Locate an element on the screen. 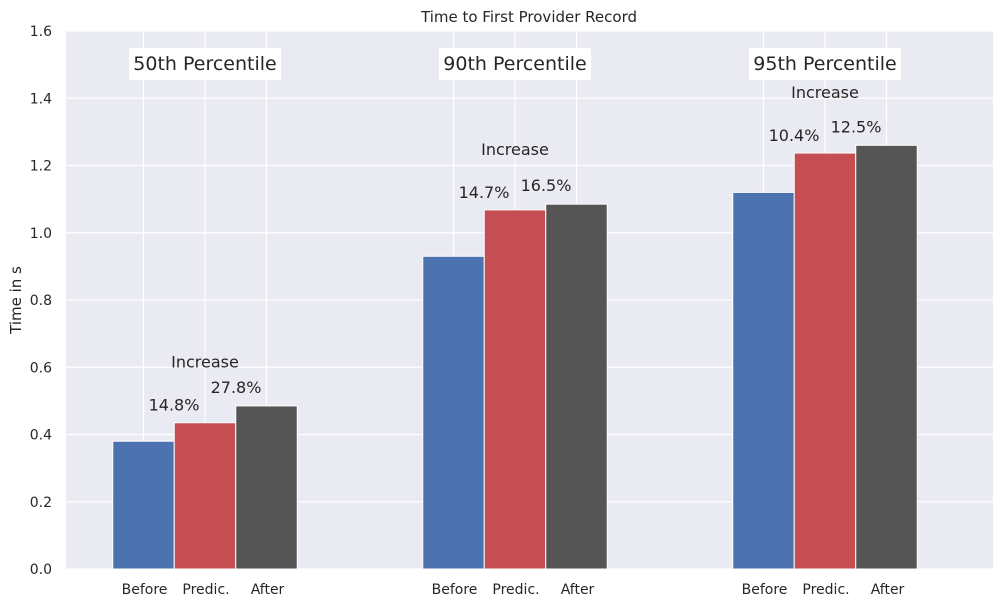 The width and height of the screenshot is (1005, 610). pct-label-after: 12.5% is located at coordinates (856, 126).